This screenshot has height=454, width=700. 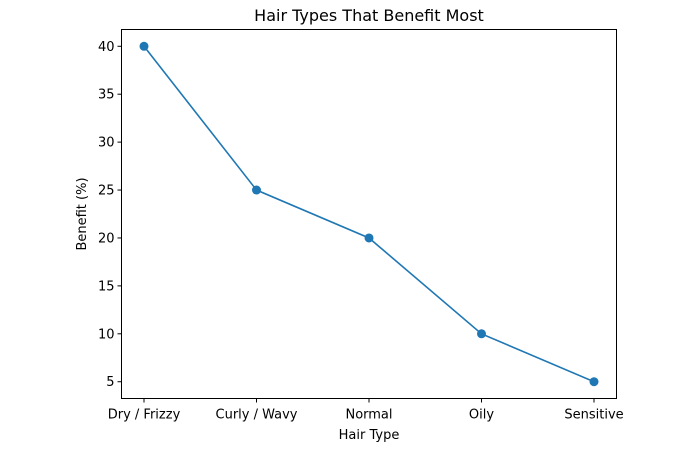 I want to click on x-axis-label: Hair Type, so click(x=369, y=435).